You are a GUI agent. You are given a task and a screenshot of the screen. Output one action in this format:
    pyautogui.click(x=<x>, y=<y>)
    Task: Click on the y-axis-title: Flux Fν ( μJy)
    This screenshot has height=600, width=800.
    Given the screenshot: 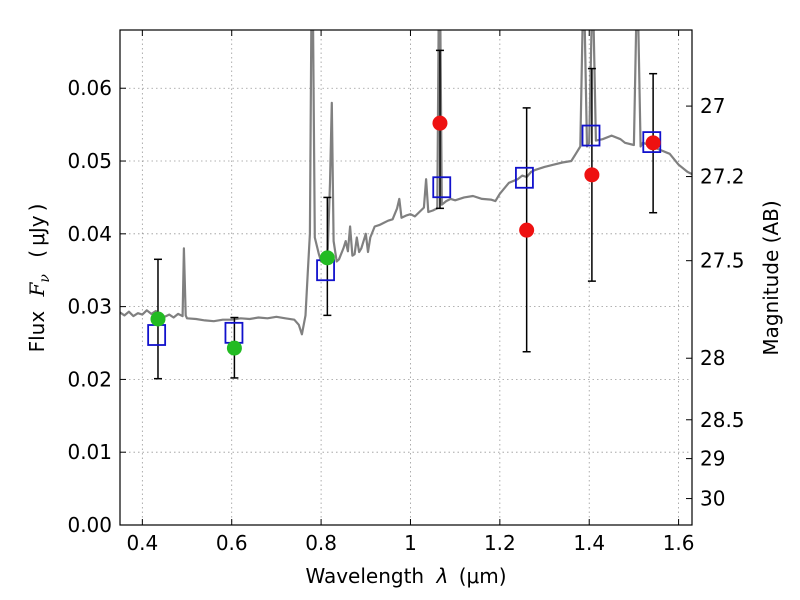 What is the action you would take?
    pyautogui.click(x=39, y=278)
    